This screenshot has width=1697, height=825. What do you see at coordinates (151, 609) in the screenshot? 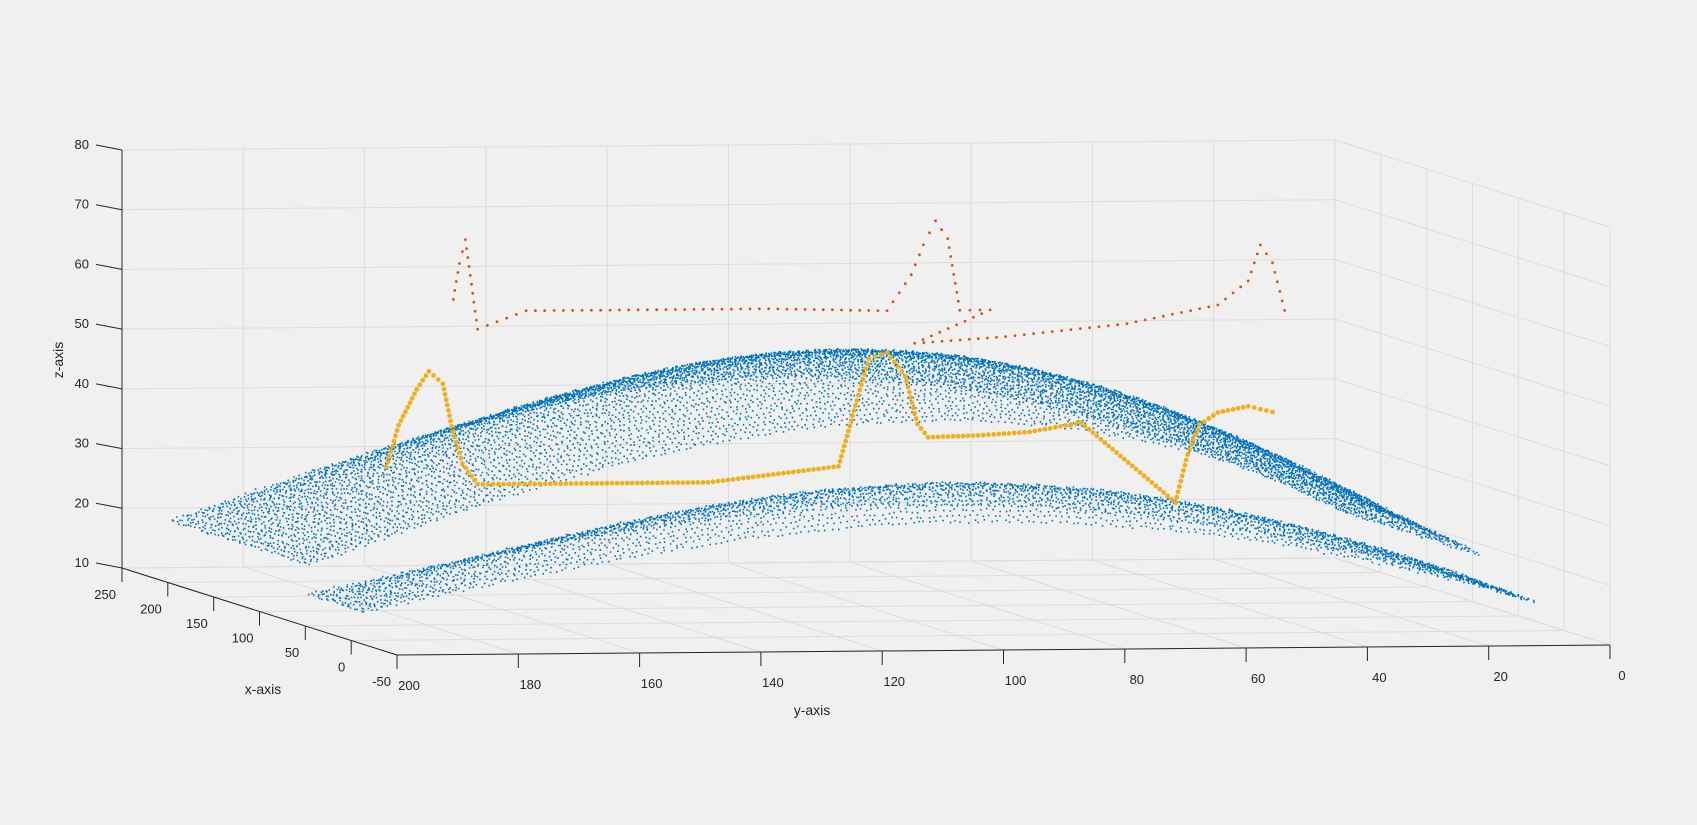
I see `x-tick-label: 200` at bounding box center [151, 609].